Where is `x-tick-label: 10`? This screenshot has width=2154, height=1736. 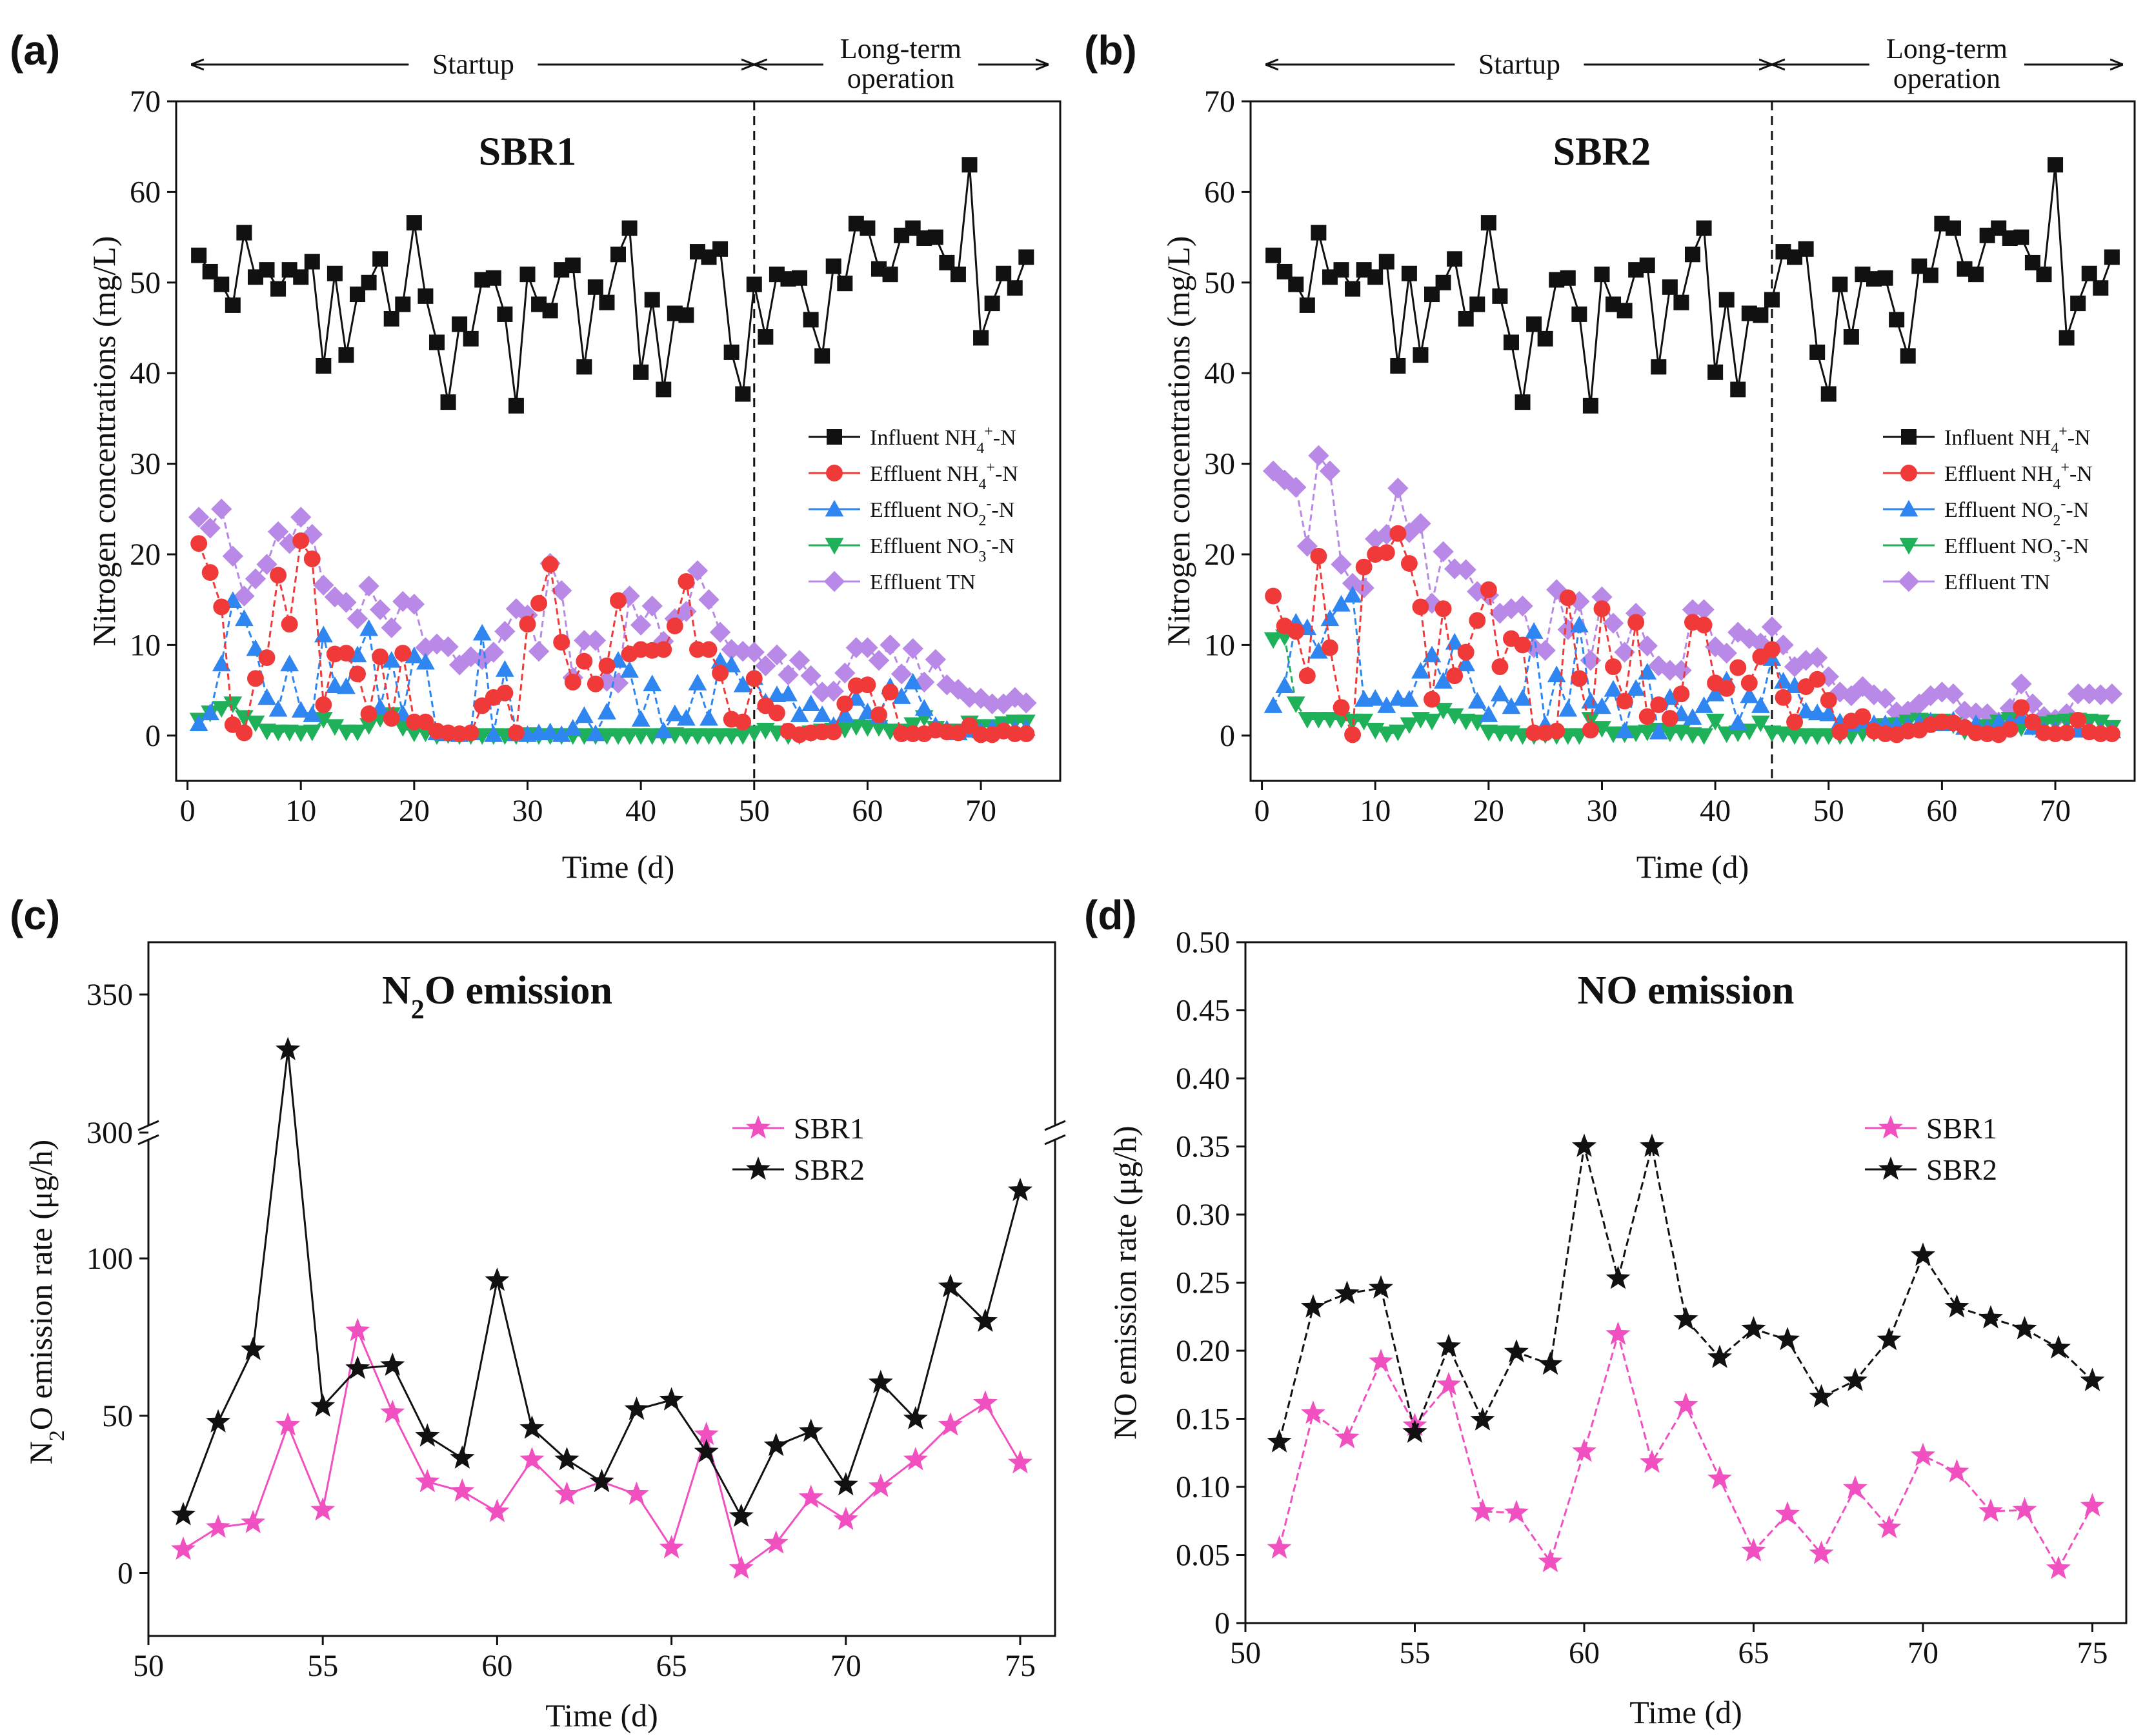
x-tick-label: 10 is located at coordinates (300, 811).